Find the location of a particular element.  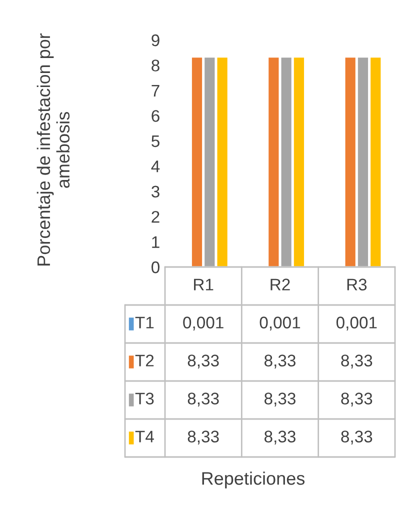

legend-label: T3 is located at coordinates (144, 398).